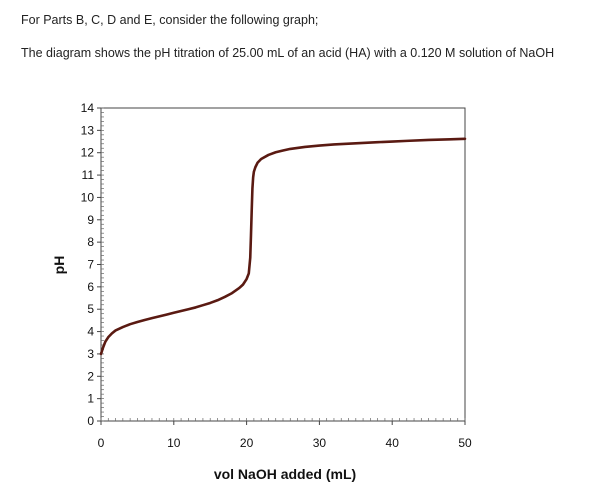 The width and height of the screenshot is (597, 495). I want to click on y-tick-label: 9, so click(90, 220).